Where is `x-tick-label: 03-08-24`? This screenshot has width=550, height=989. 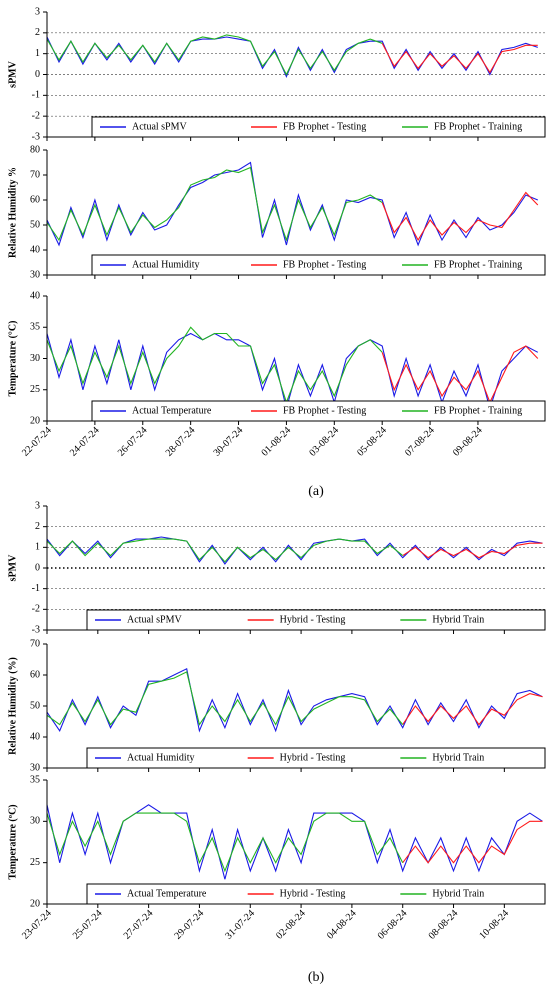 x-tick-label: 03-08-24 is located at coordinates (324, 442).